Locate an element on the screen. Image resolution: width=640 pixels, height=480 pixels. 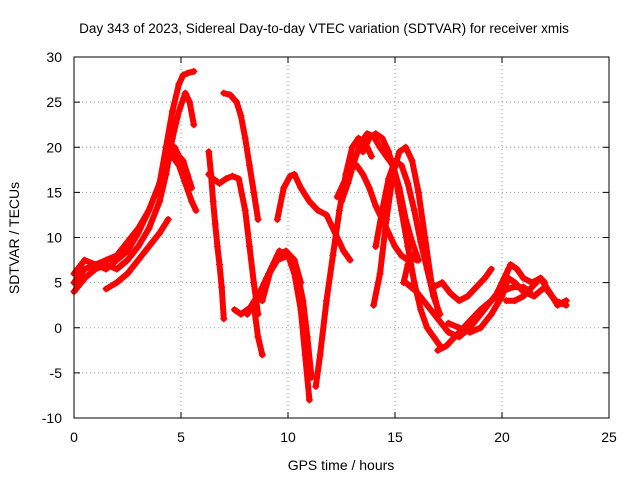
series-arc22 is located at coordinates (462, 285).